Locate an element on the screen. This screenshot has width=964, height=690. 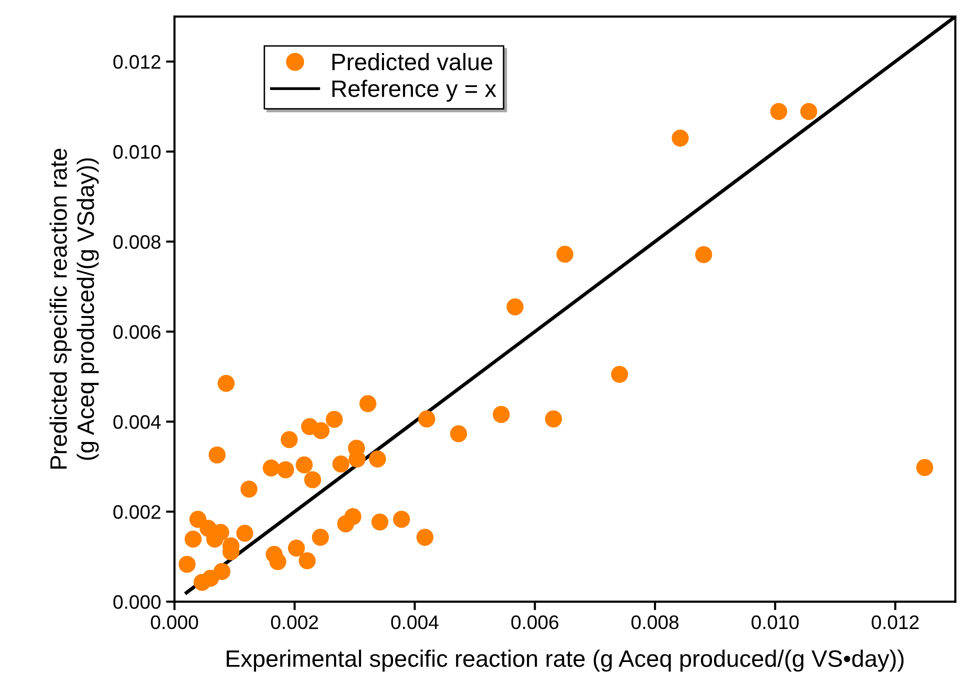
y-tick-label: 0.006 is located at coordinates (136, 332).